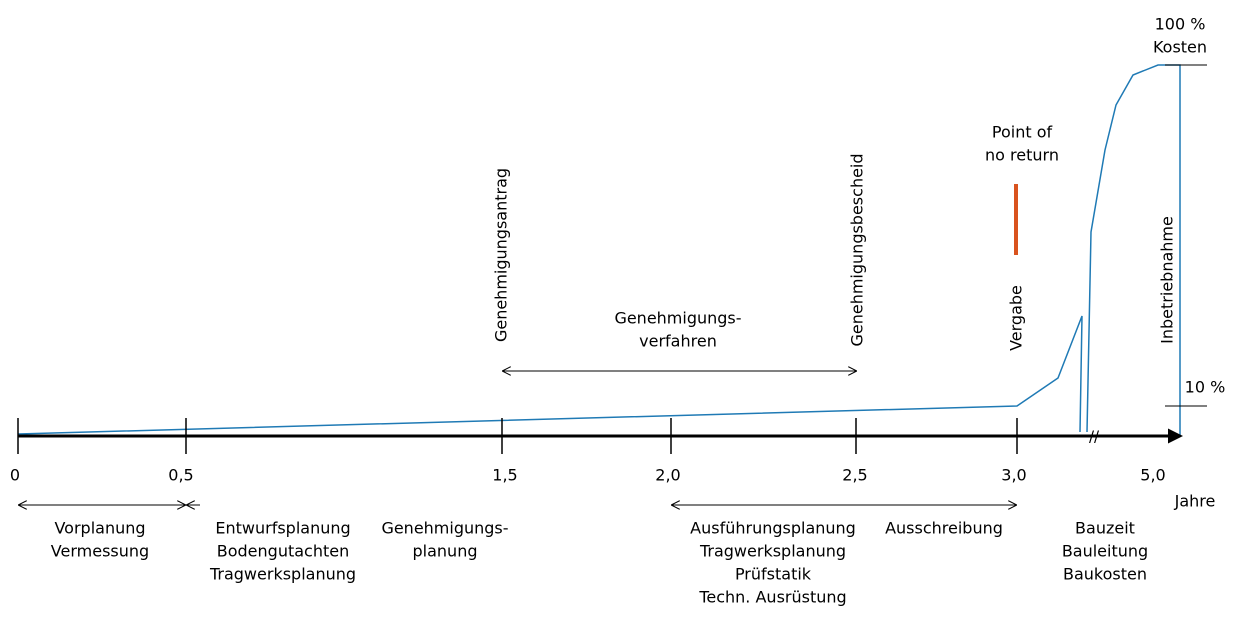 The image size is (1237, 617). What do you see at coordinates (1105, 574) in the screenshot?
I see `phase-label: Baukosten` at bounding box center [1105, 574].